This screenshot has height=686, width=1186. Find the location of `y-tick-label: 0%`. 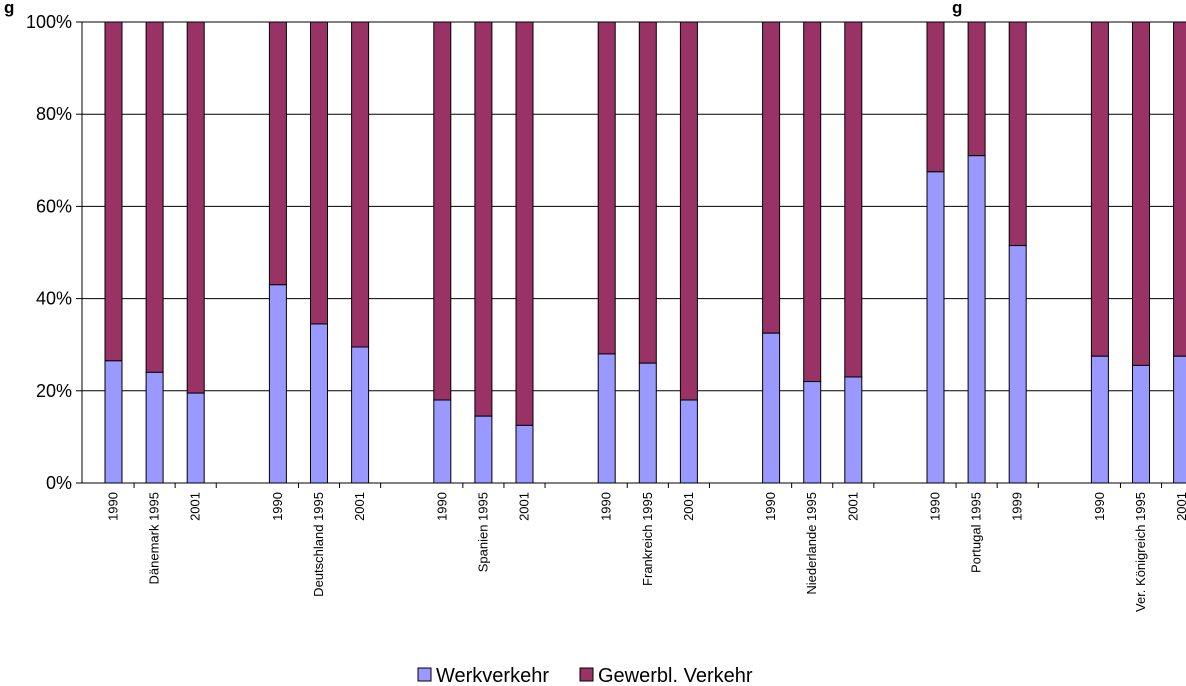

y-tick-label: 0% is located at coordinates (59, 483).